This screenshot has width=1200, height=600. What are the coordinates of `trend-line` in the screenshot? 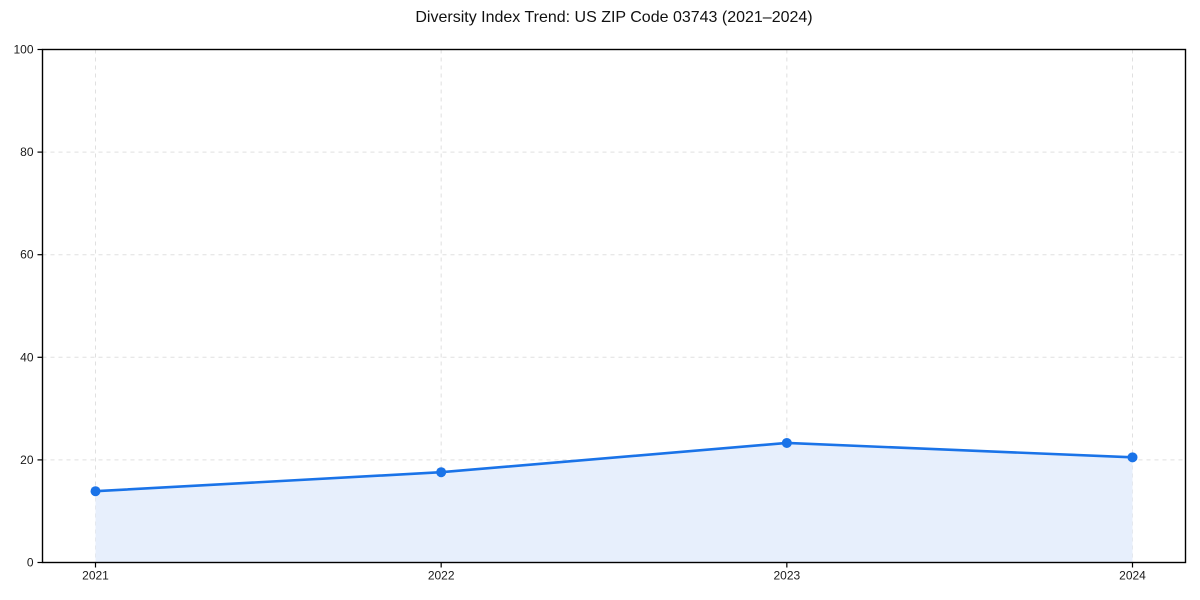 It's located at (614, 467).